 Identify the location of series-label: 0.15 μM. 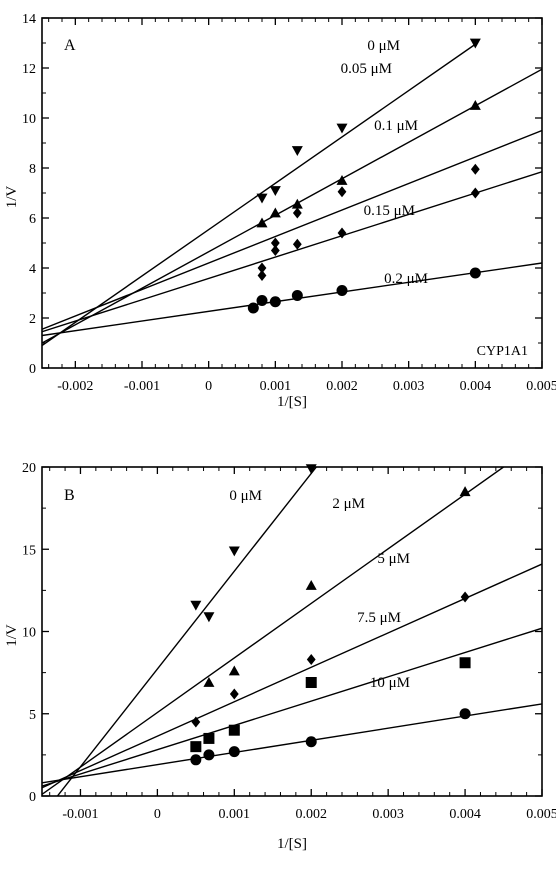
(389, 211).